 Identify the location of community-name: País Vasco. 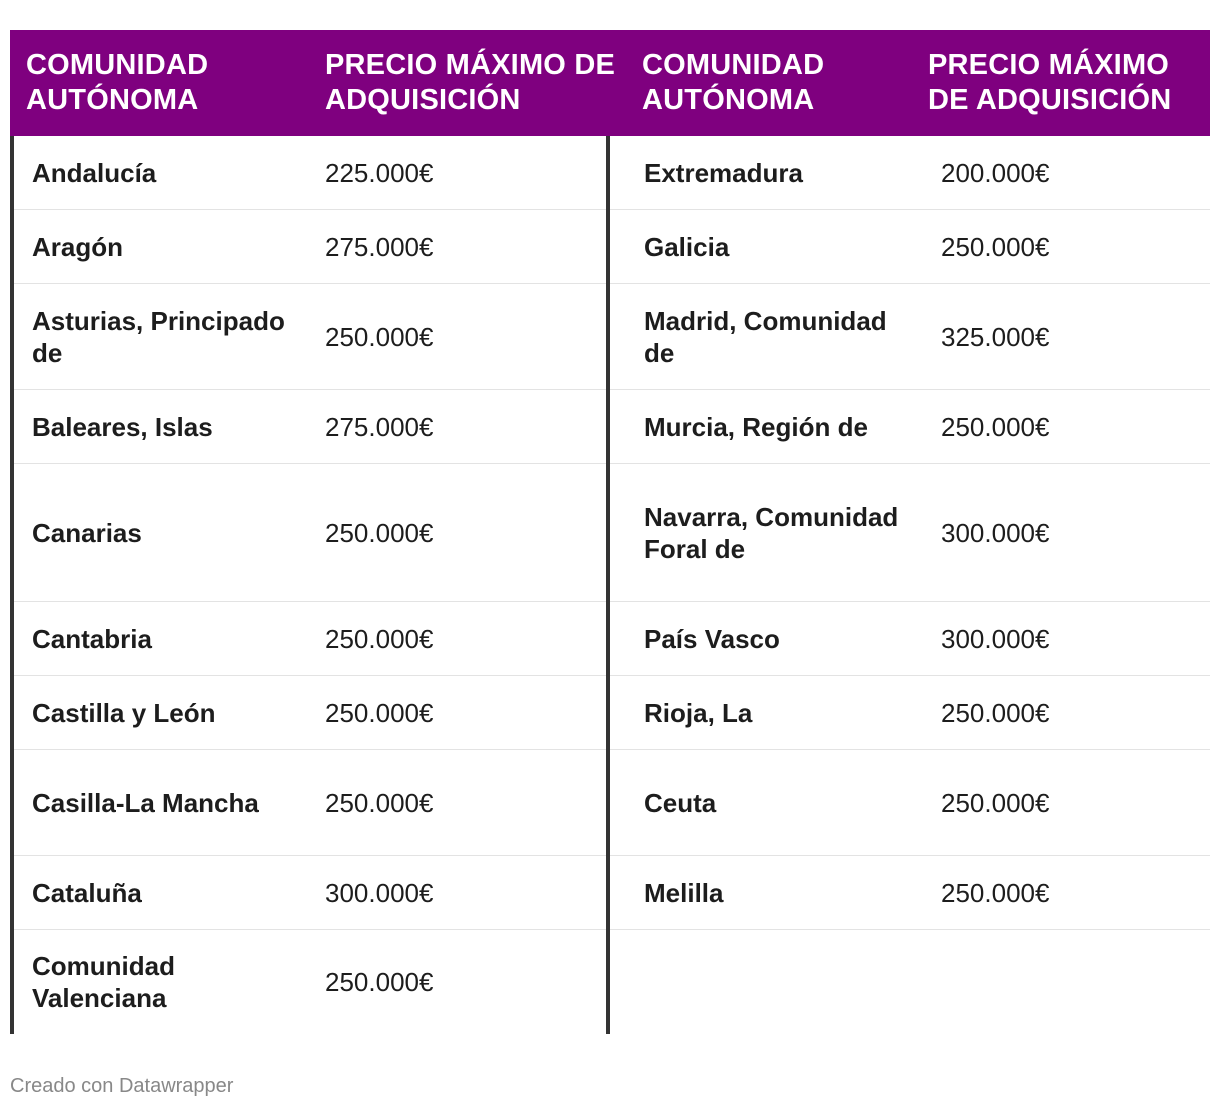
(712, 638).